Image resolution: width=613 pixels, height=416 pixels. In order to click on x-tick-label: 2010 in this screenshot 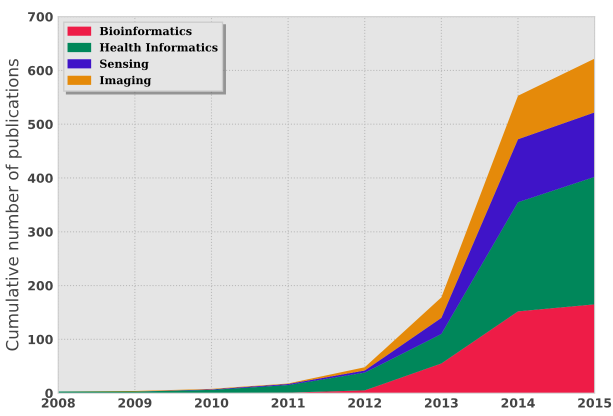, I will do `click(211, 403)`.